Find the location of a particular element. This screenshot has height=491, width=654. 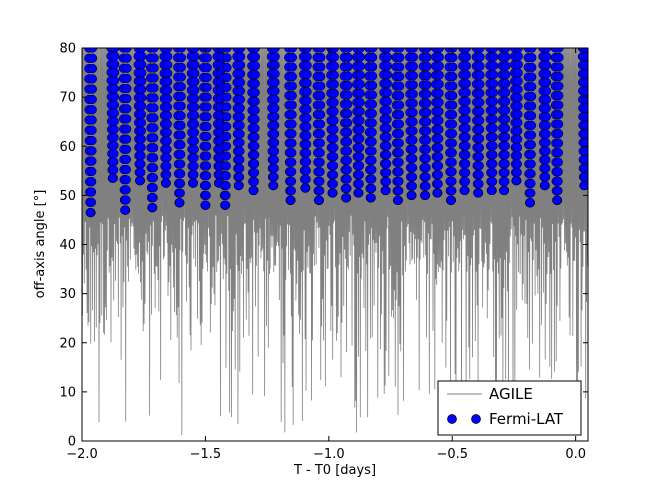

x-tick-label: −1.0 is located at coordinates (329, 454).